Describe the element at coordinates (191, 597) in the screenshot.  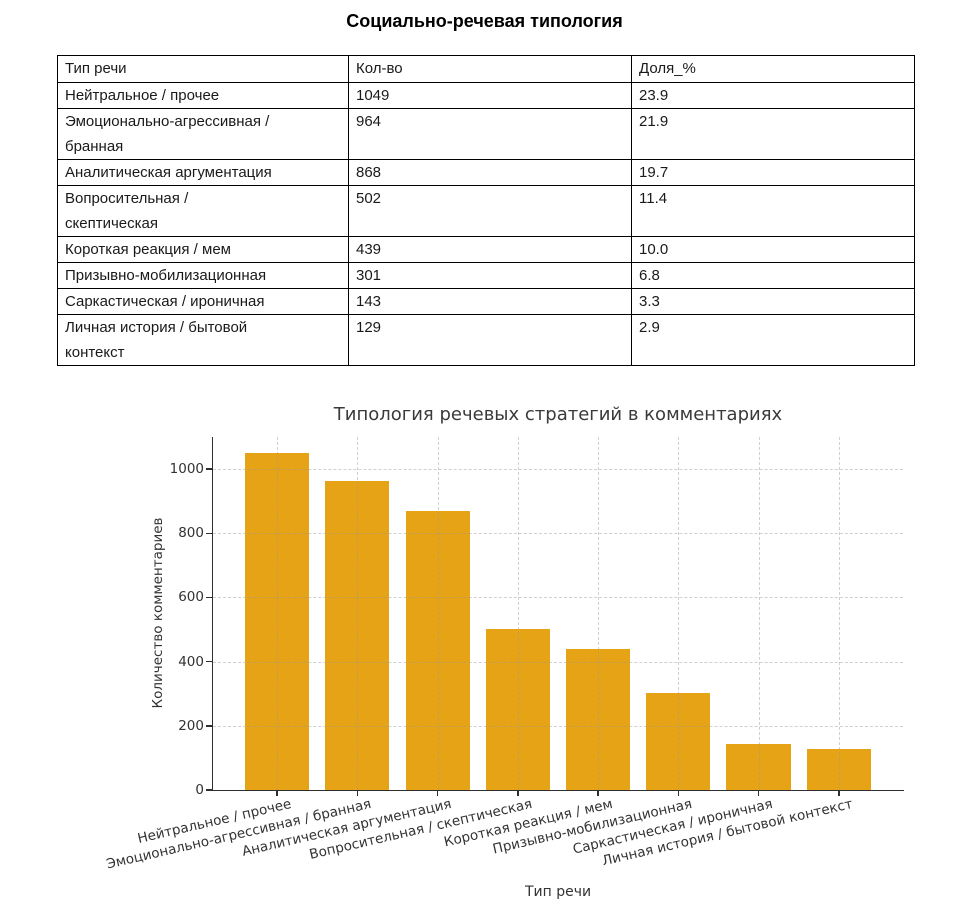
I see `y-tick-label: 600` at that location.